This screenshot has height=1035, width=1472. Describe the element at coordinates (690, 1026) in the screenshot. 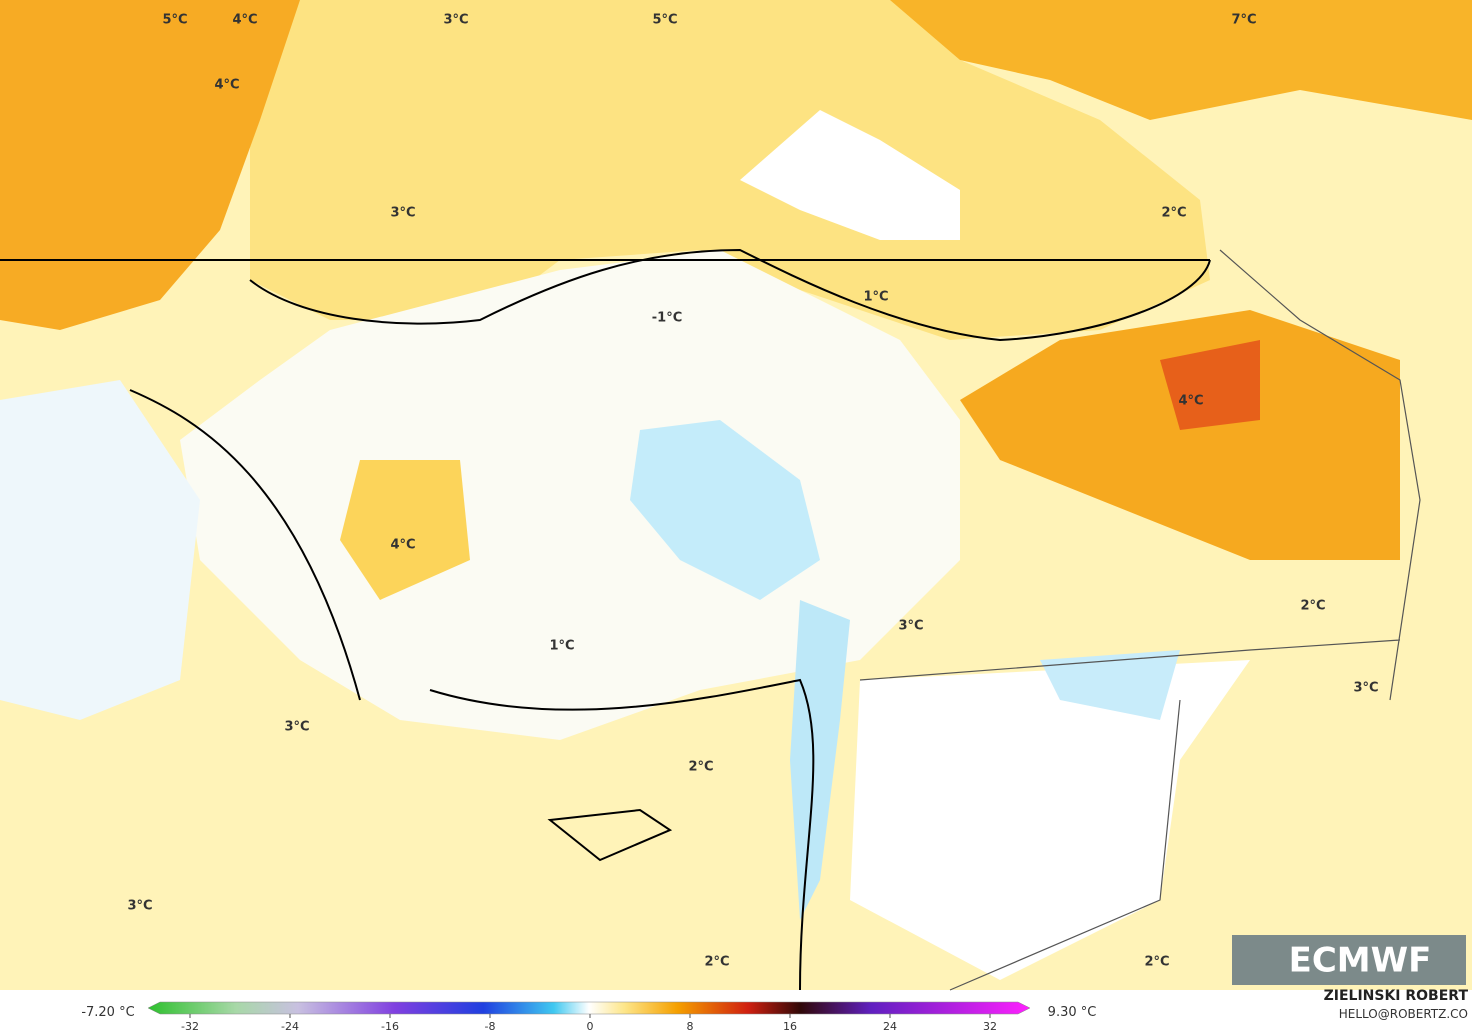

I see `colorbar-tick-label: 8` at that location.